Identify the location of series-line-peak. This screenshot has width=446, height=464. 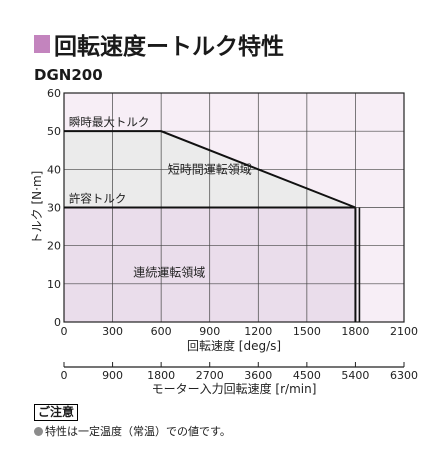
(210, 169).